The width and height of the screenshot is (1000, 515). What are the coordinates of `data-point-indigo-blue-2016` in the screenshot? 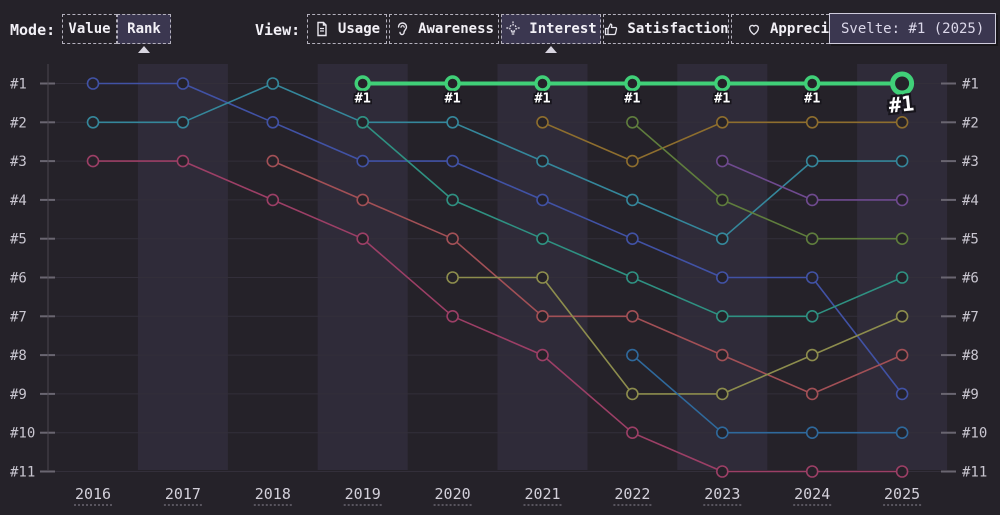 It's located at (93, 83).